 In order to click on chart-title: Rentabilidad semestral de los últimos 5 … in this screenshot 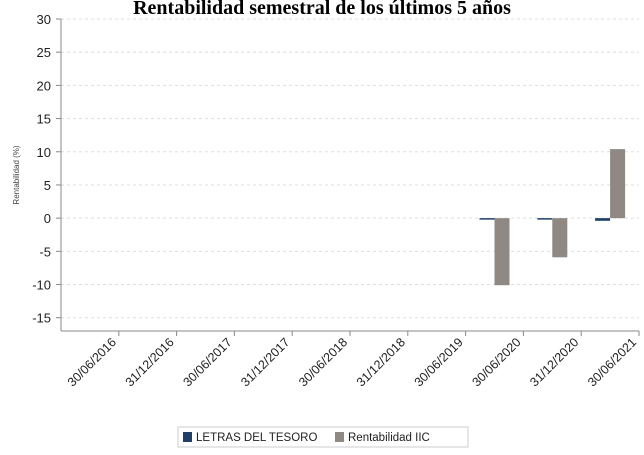, I will do `click(322, 9)`.